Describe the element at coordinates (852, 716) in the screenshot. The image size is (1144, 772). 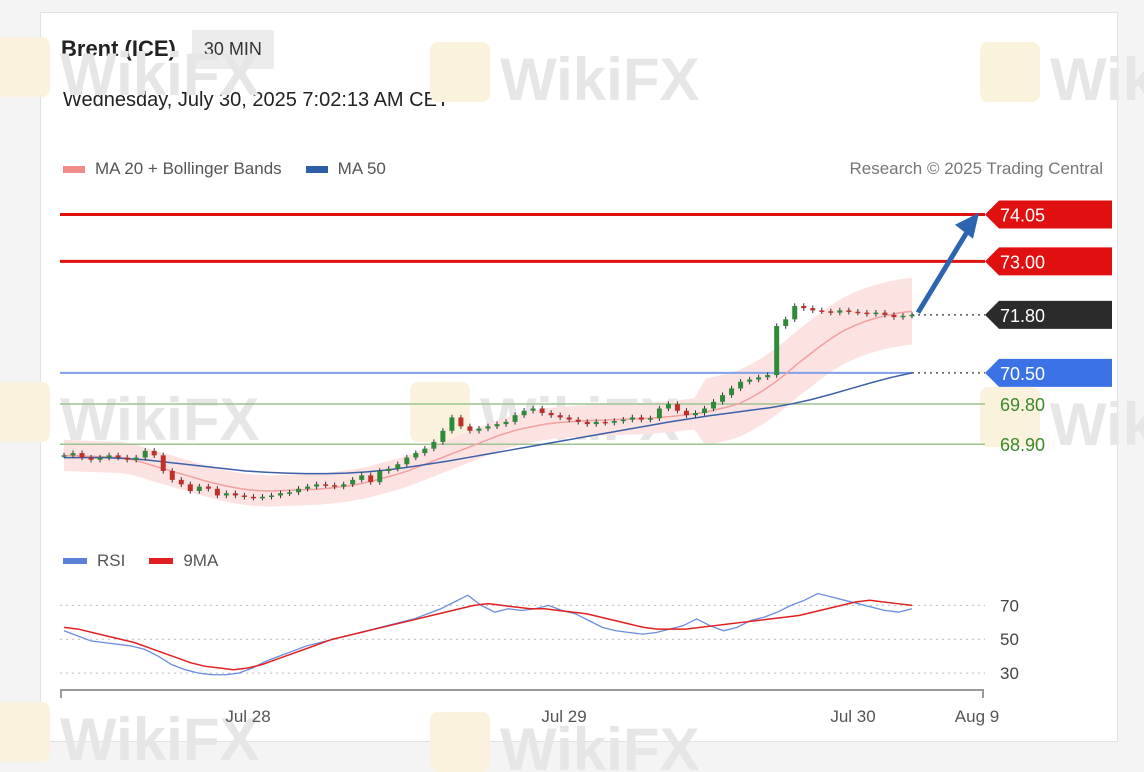
I see `x-tick-label: Jul 30` at that location.